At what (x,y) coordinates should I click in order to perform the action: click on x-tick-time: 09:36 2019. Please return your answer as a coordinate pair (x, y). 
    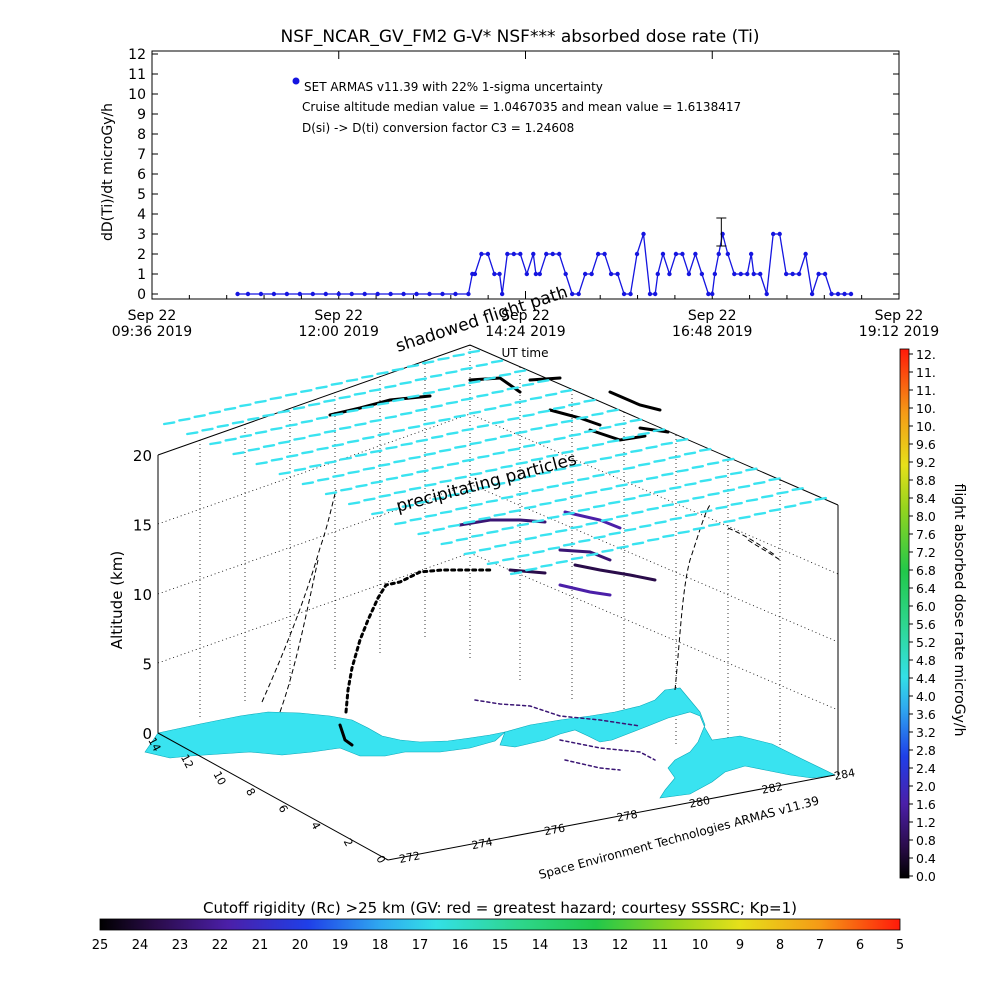
    Looking at the image, I should click on (152, 332).